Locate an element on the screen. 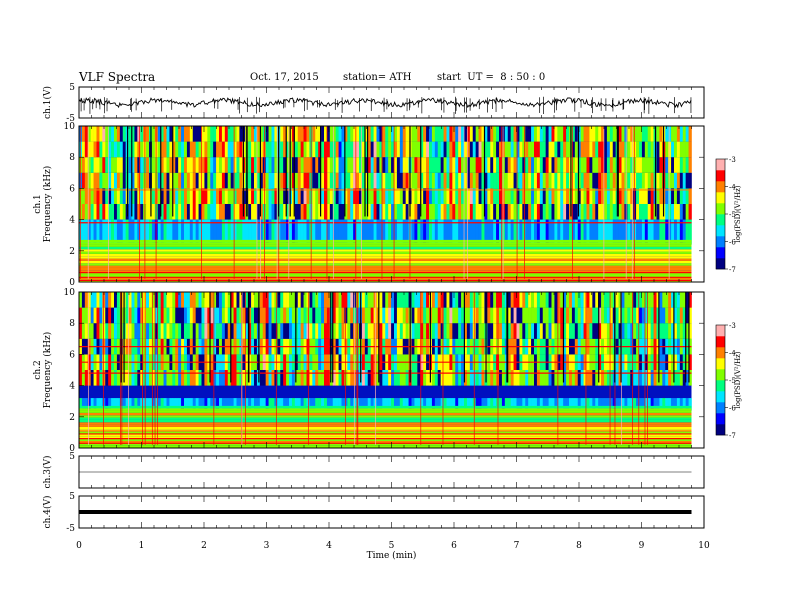 The height and width of the screenshot is (612, 792). colorbar-tick-label: -5 is located at coordinates (732, 381).